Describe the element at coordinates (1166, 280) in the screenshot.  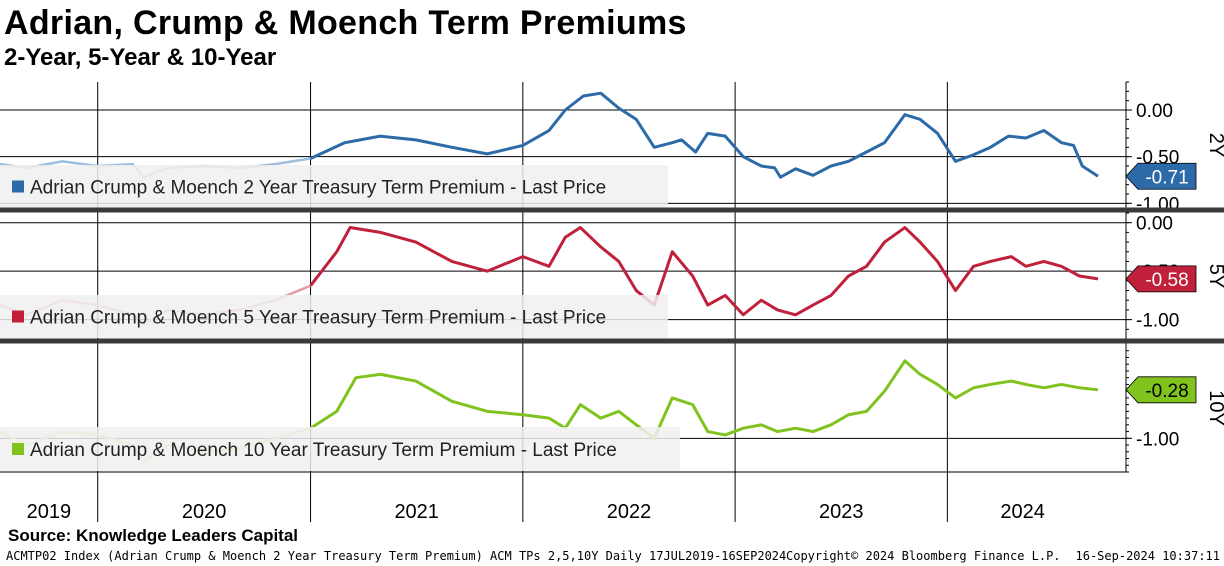
I see `last-value-label-5Y: -0.58` at that location.